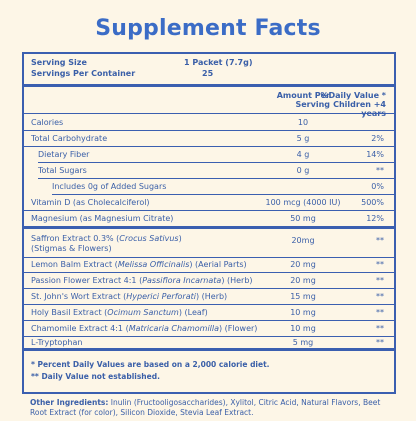 This screenshot has width=416, height=421. What do you see at coordinates (303, 202) in the screenshot?
I see `amount-value: 100 mcg (4000 IU)` at bounding box center [303, 202].